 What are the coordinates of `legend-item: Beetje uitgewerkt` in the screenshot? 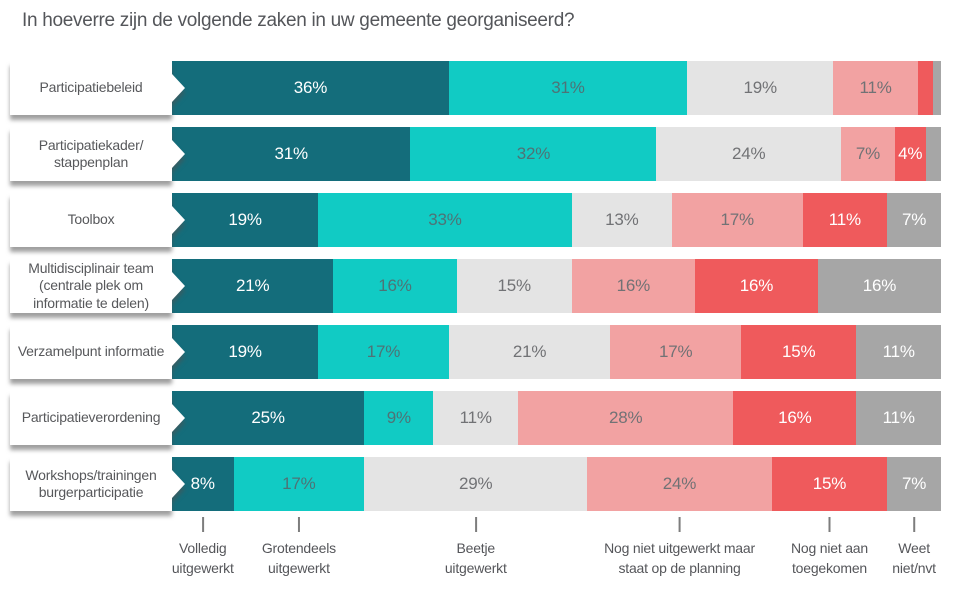 It's located at (476, 548).